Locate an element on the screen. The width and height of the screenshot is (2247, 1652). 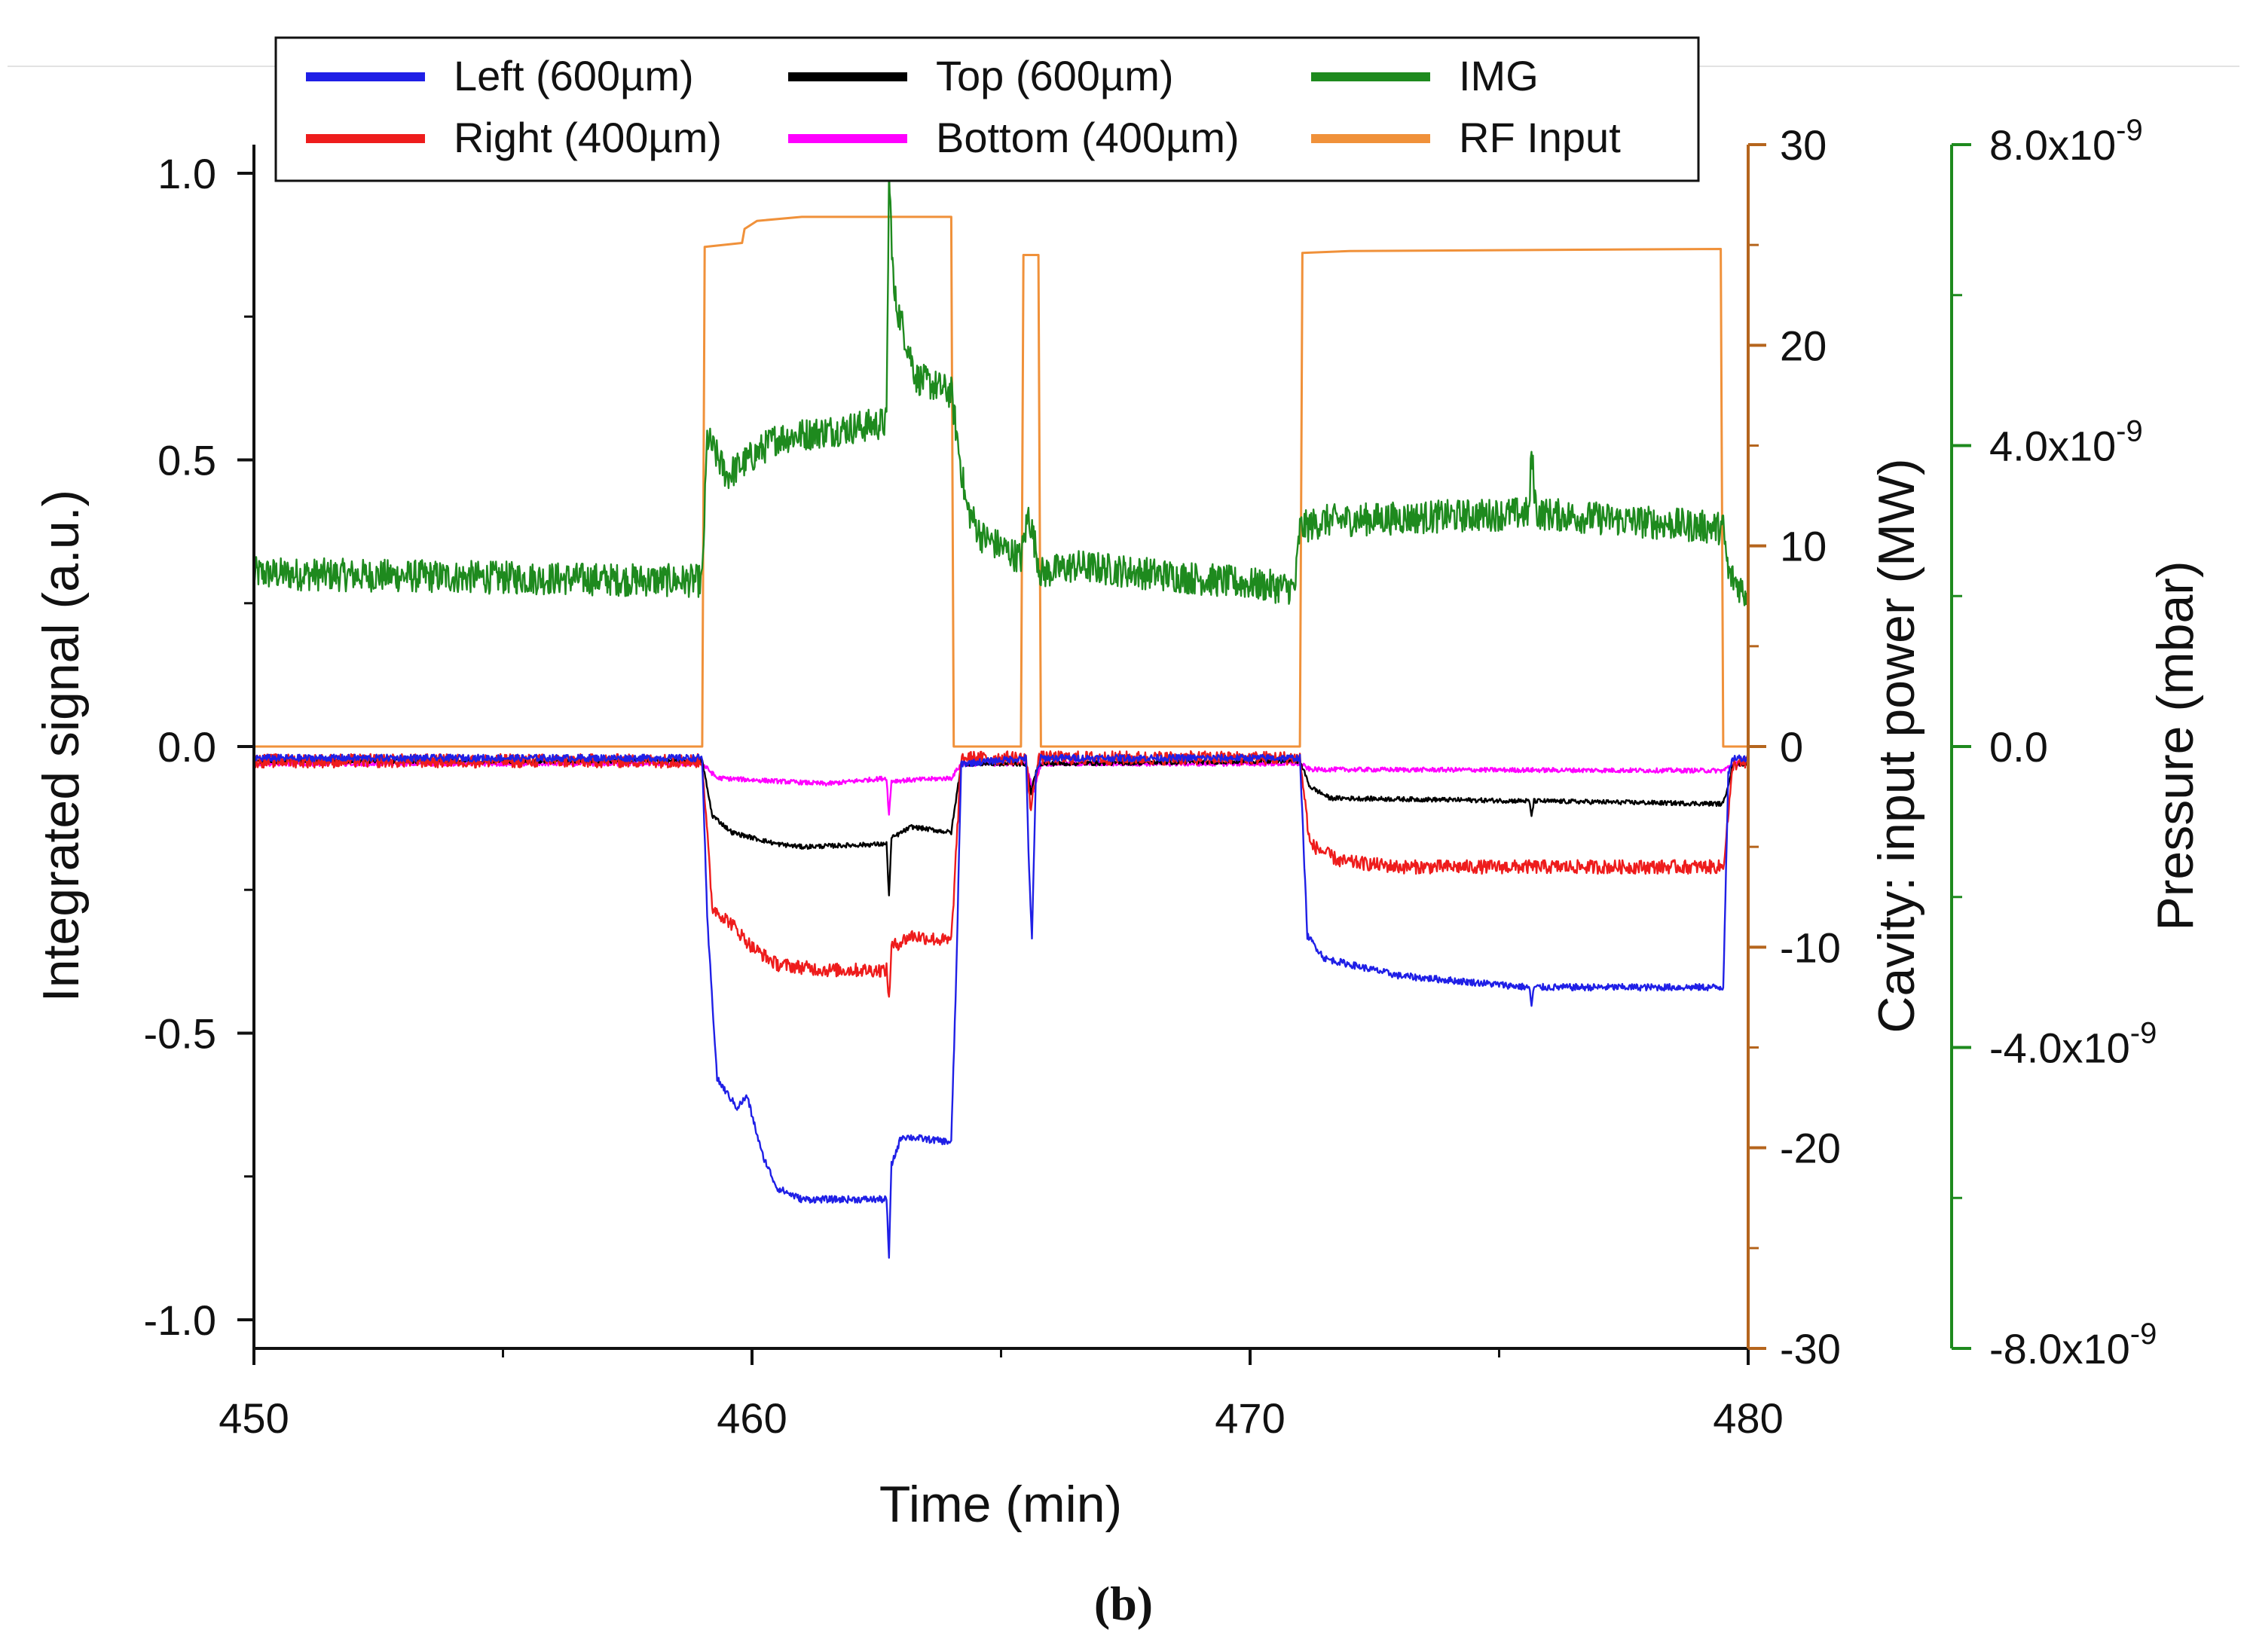
pressure-tick-mantissa: -4.0x10 is located at coordinates (2059, 1048).